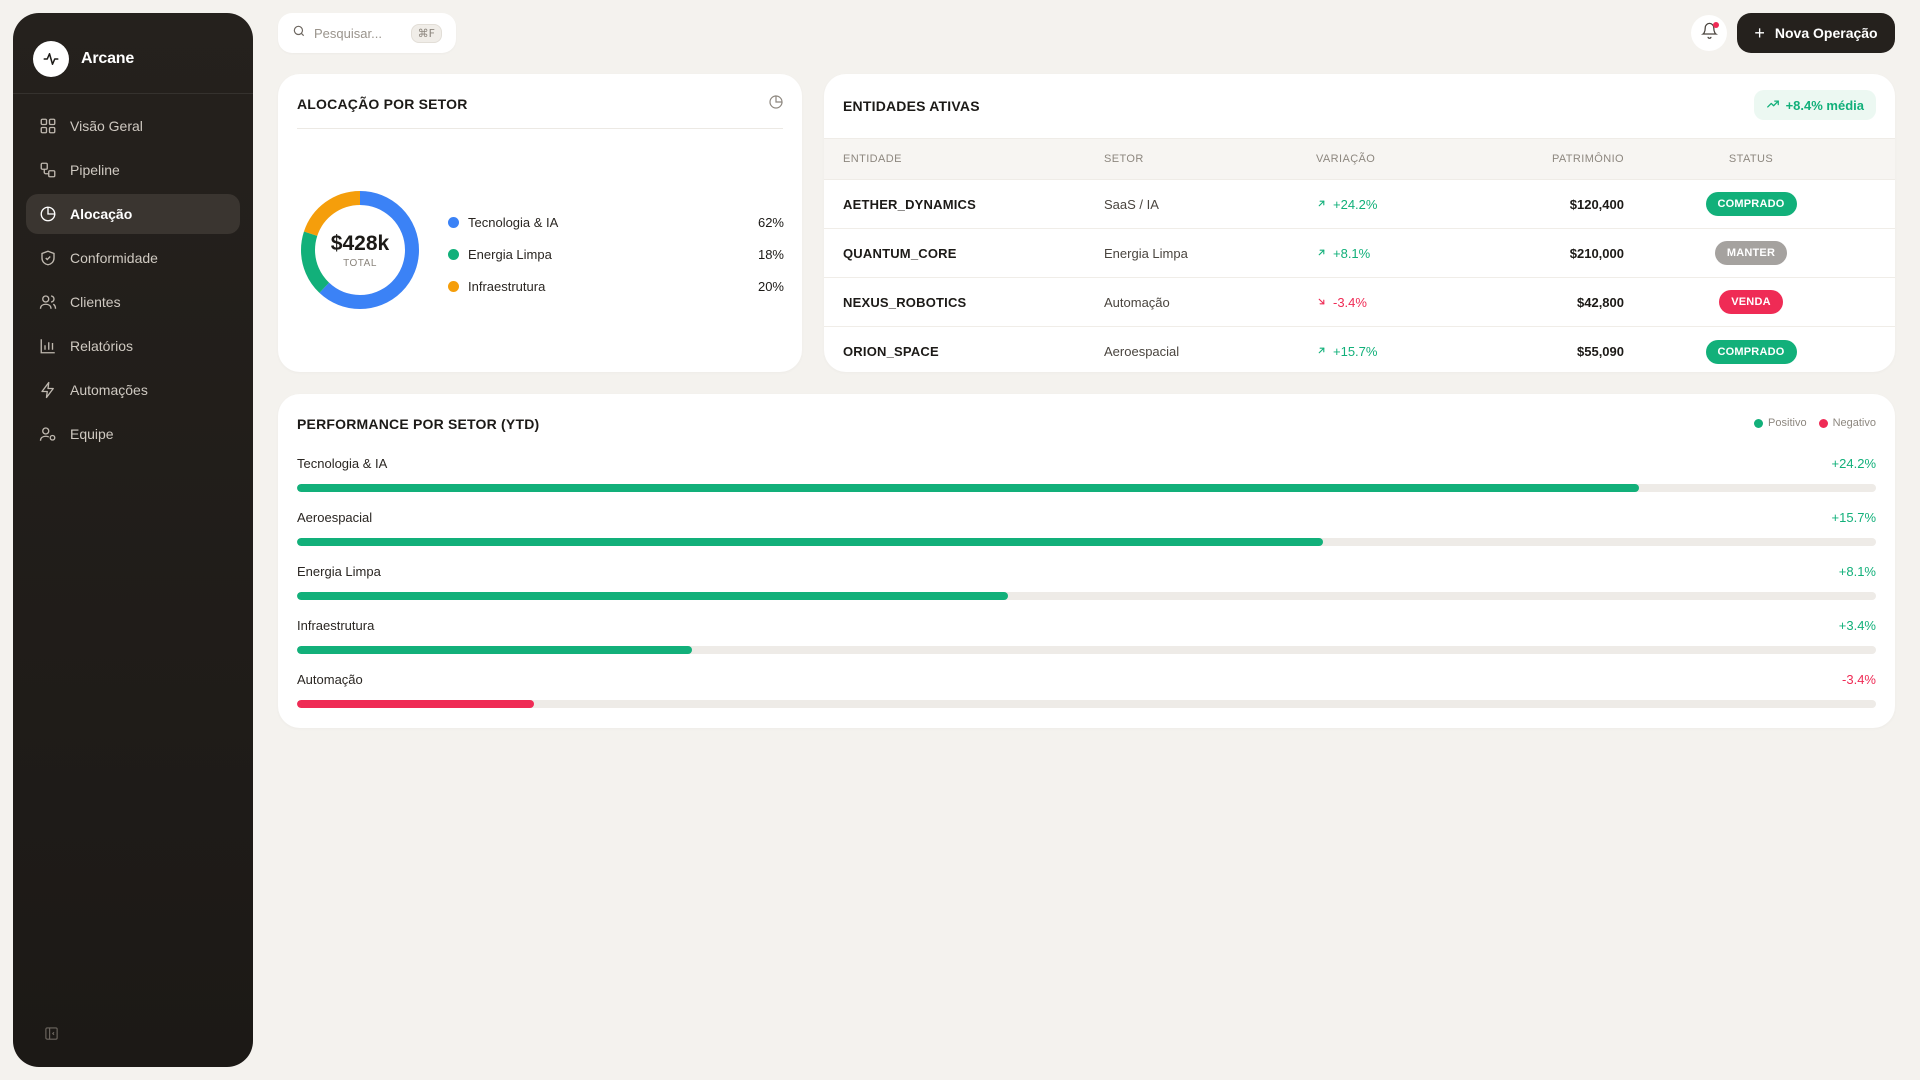 This screenshot has width=1920, height=1080. What do you see at coordinates (510, 254) in the screenshot?
I see `legend-name: Energia Limpa` at bounding box center [510, 254].